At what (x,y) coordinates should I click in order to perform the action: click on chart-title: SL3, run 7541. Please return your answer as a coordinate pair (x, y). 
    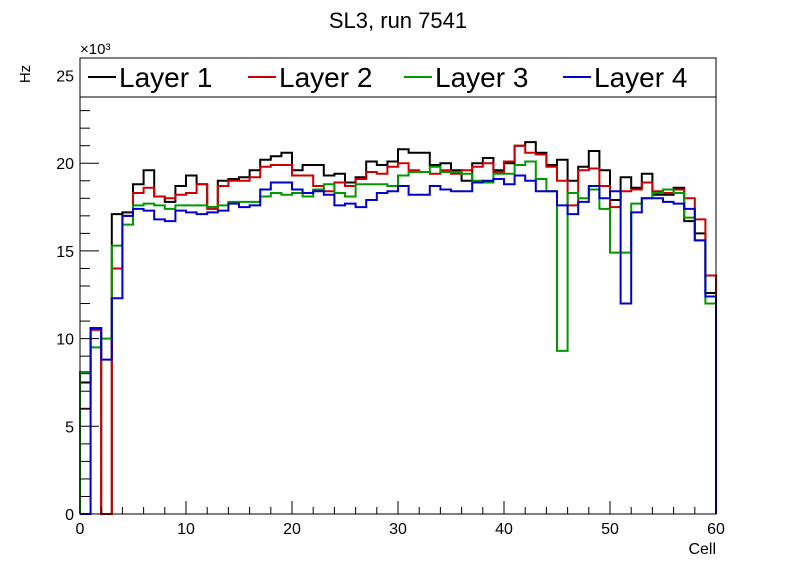
    Looking at the image, I should click on (398, 20).